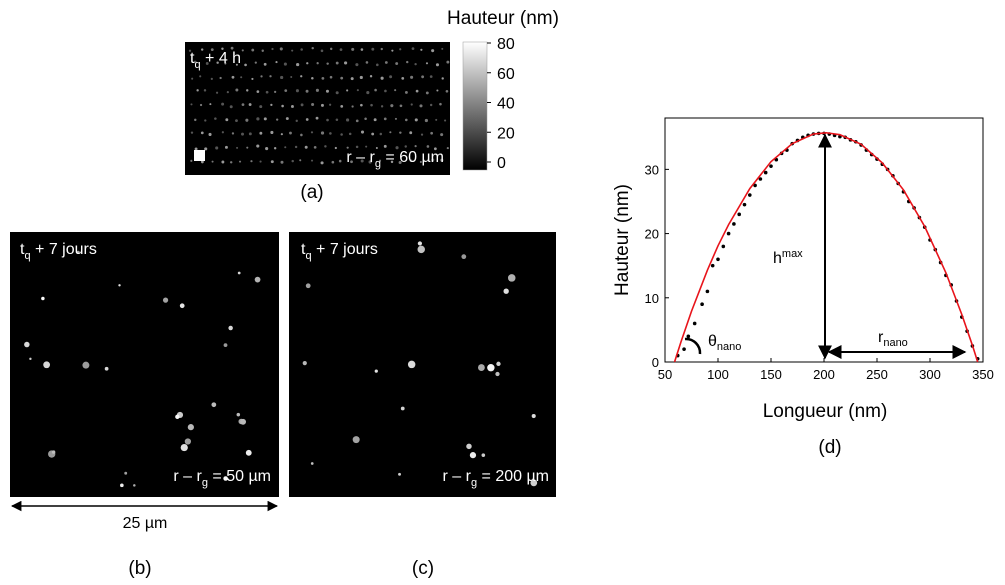  What do you see at coordinates (824, 374) in the screenshot?
I see `x-tick-label: 200` at bounding box center [824, 374].